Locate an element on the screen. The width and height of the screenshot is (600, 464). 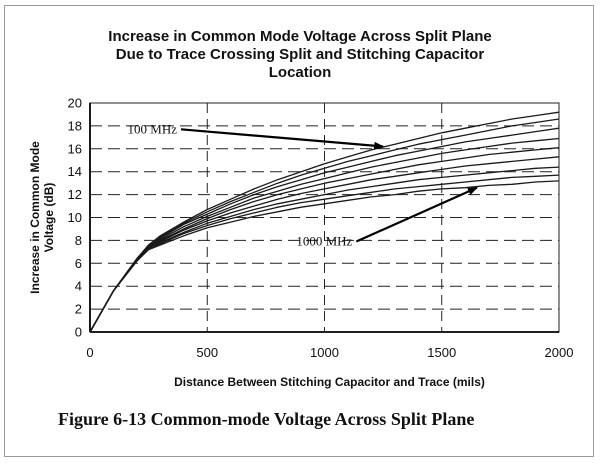
annotation-label-2: 1000 MHz is located at coordinates (324, 241).